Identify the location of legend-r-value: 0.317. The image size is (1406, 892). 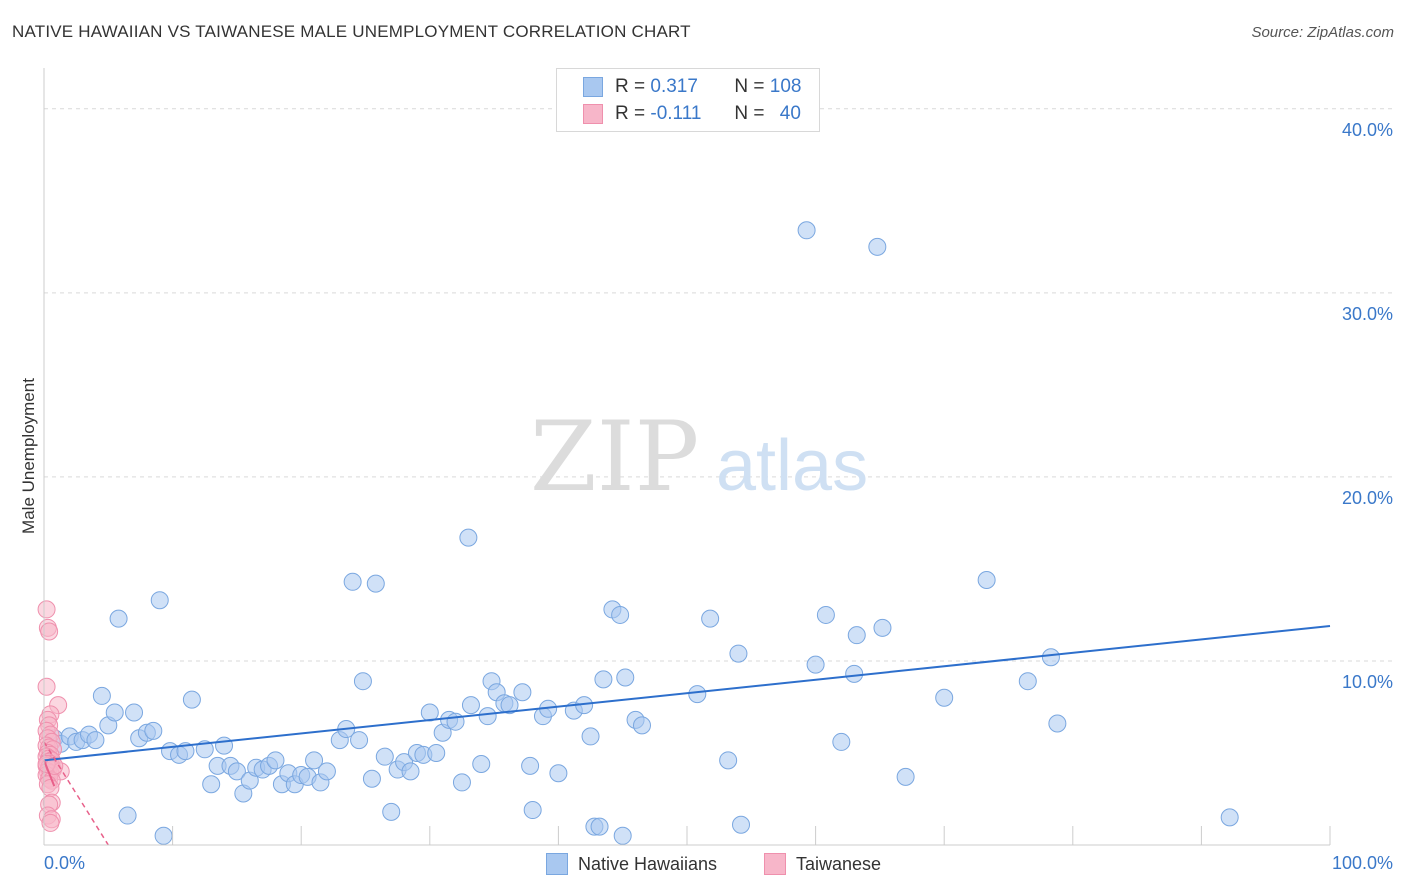
(674, 86).